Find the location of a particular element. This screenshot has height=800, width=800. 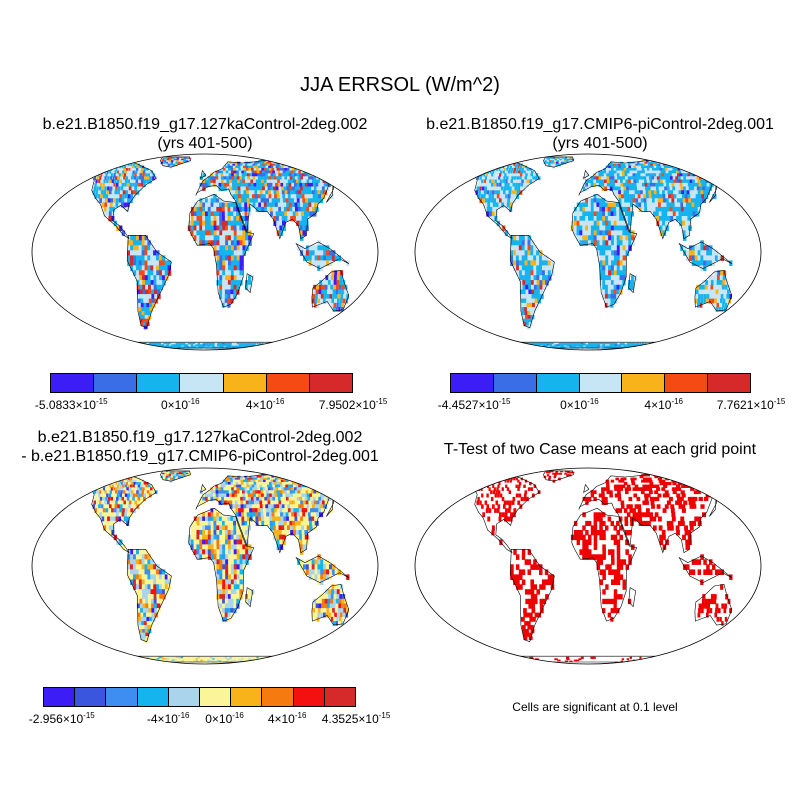

colorbar-tick-label: -4×10⁻¹⁶ is located at coordinates (168, 718).